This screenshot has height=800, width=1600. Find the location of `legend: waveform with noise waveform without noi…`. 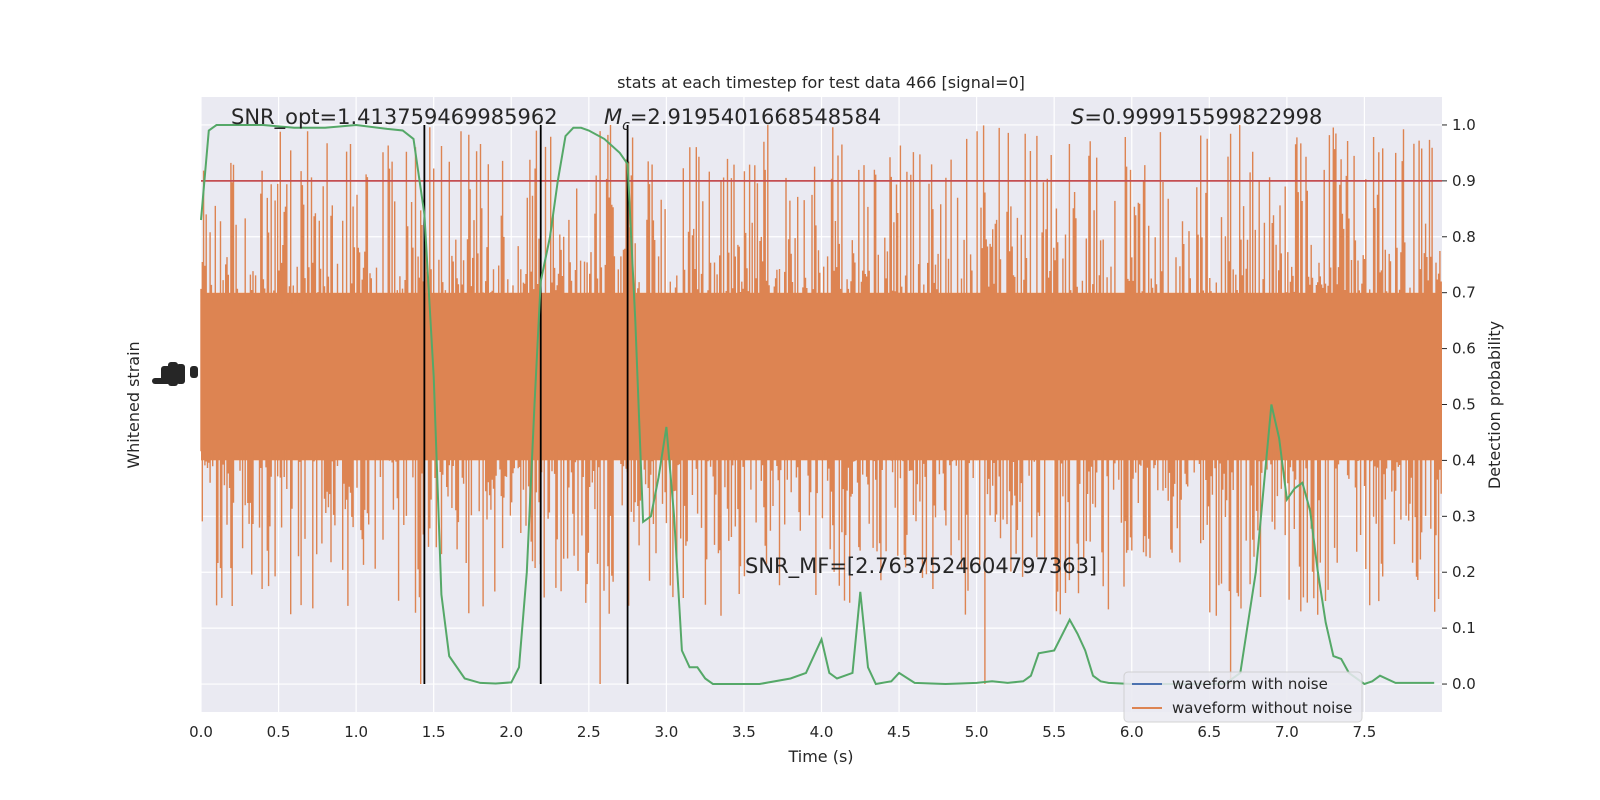

legend: waveform with noise waveform without noi… is located at coordinates (1243, 697).